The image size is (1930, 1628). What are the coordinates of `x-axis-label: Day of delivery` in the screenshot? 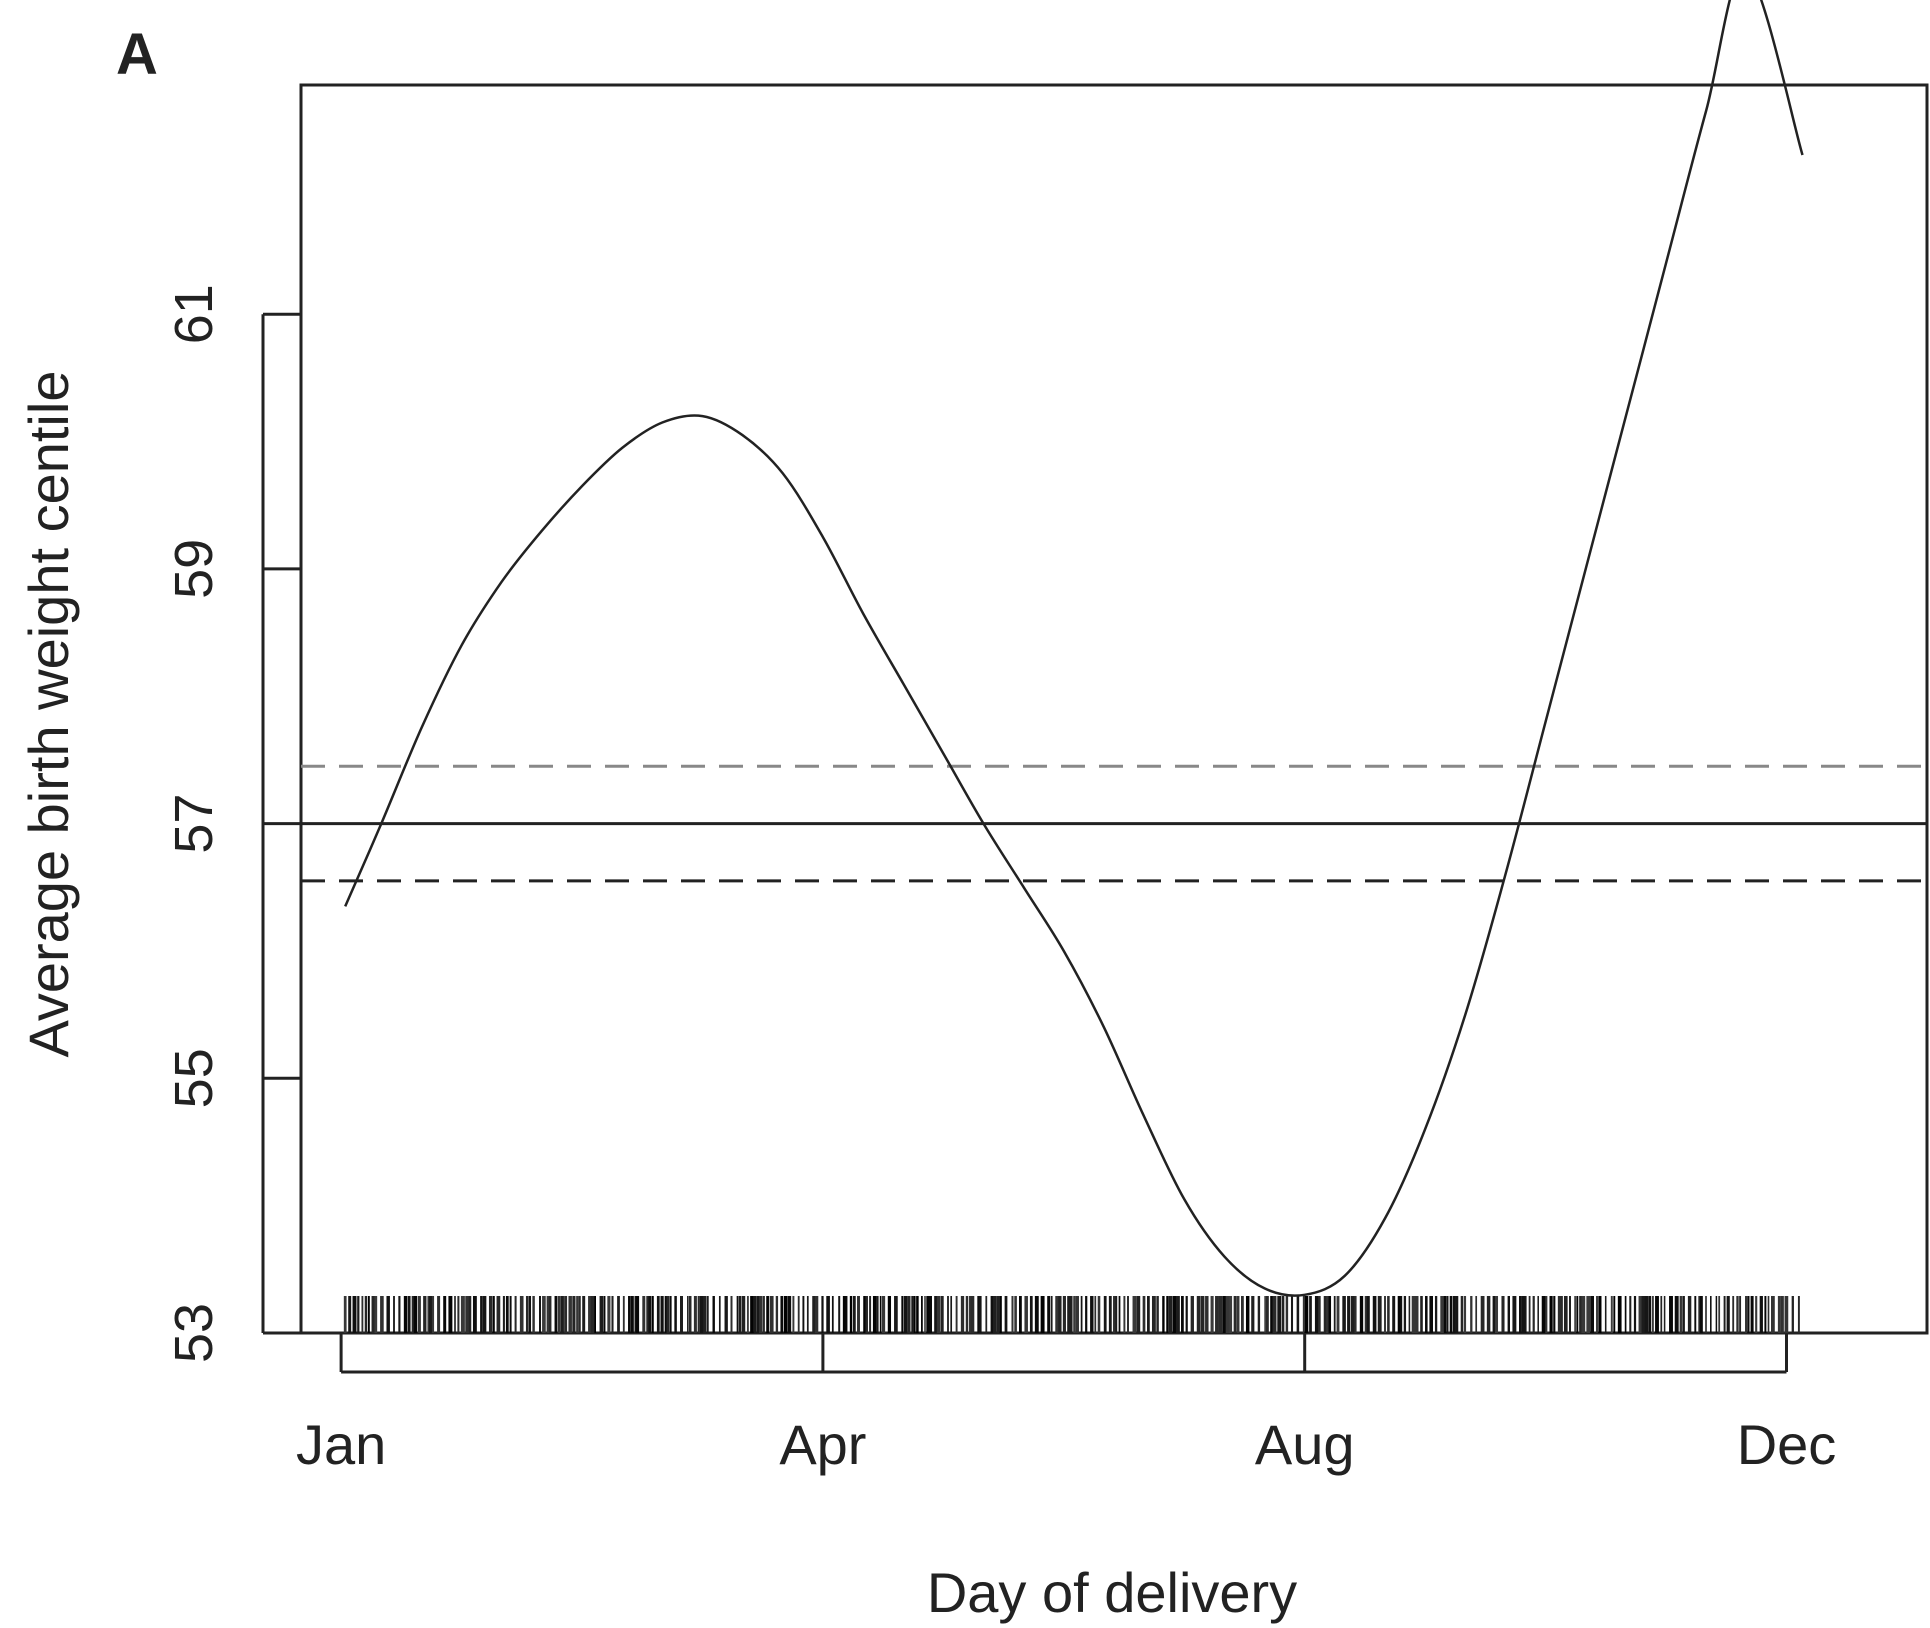 It's located at (1112, 1592).